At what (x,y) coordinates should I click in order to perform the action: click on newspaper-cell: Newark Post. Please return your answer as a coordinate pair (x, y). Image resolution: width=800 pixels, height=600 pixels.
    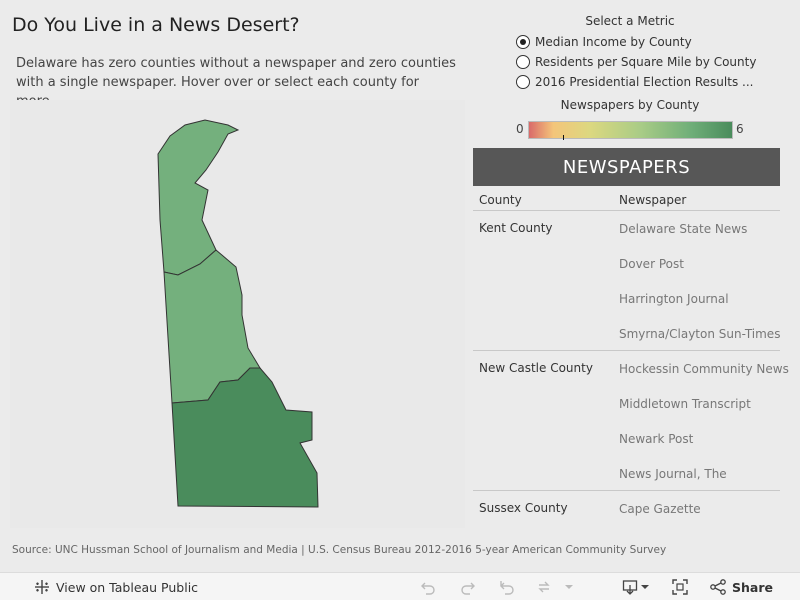
    Looking at the image, I should click on (656, 439).